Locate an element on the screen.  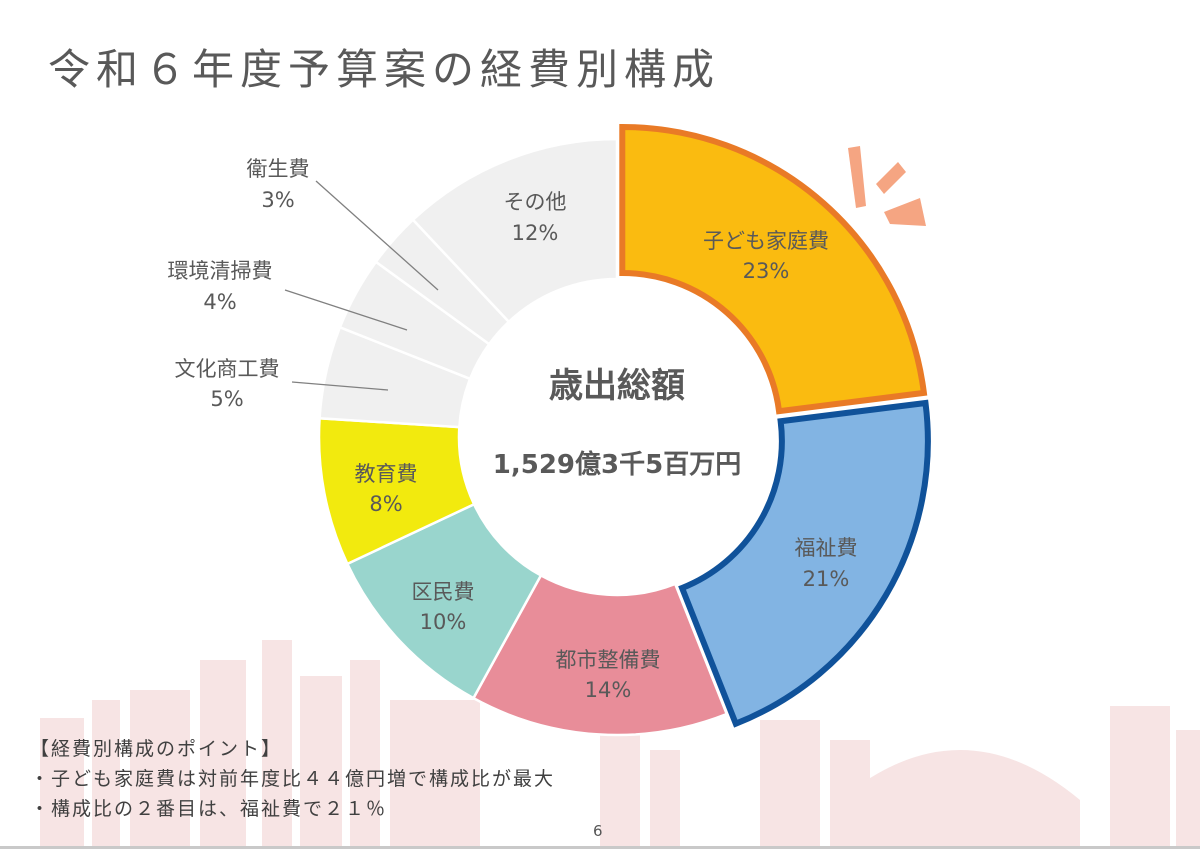
leader-lines is located at coordinates (361, 285).